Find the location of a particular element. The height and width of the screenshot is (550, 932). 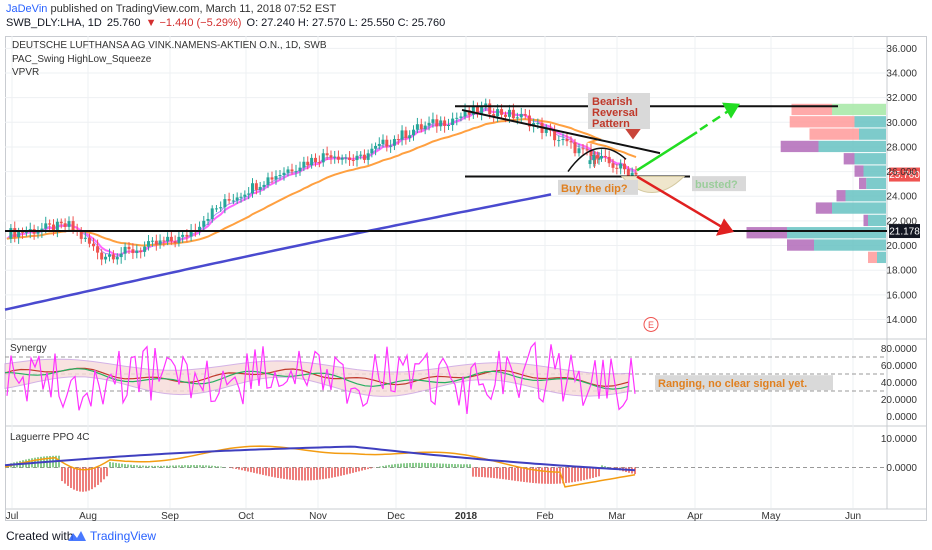

bearish-arrow-line is located at coordinates (679, 202).